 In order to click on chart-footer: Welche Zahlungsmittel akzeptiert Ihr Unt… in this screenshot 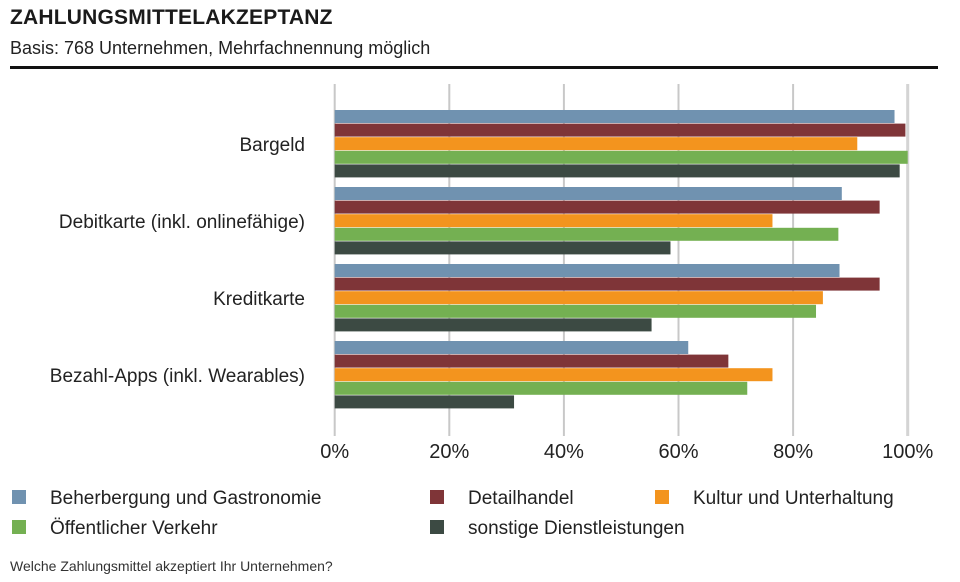, I will do `click(171, 566)`.